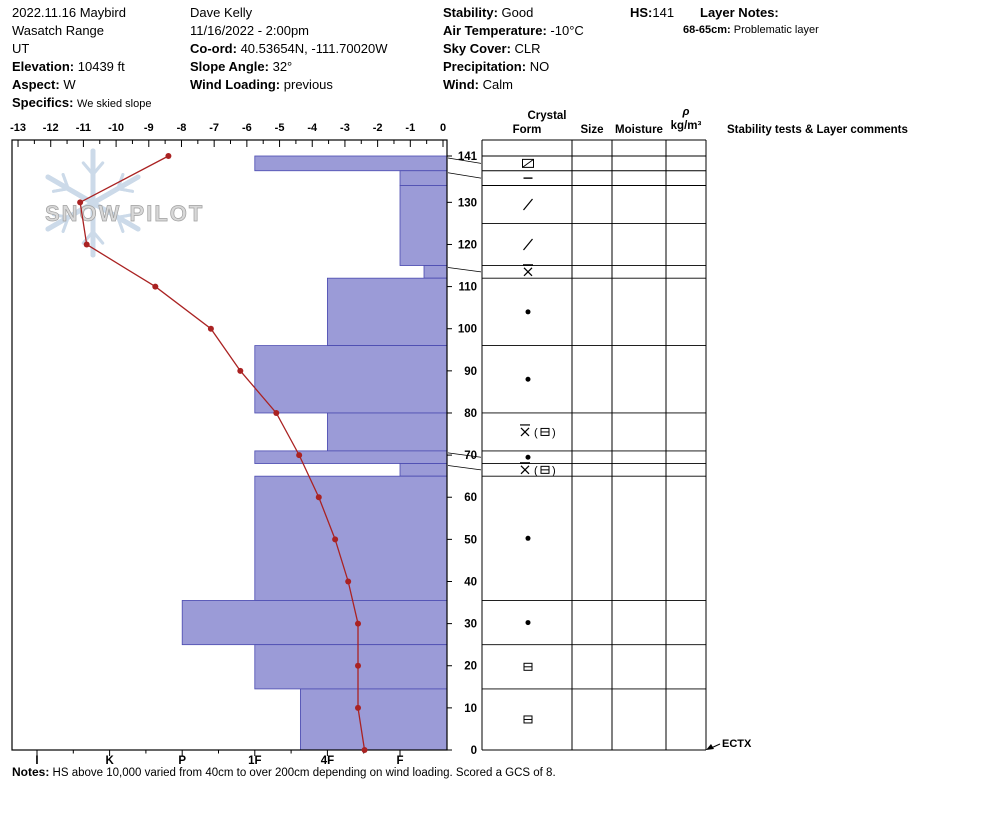 This screenshot has height=840, width=994. Describe the element at coordinates (517, 12) in the screenshot. I see `stability-value: Good` at that location.